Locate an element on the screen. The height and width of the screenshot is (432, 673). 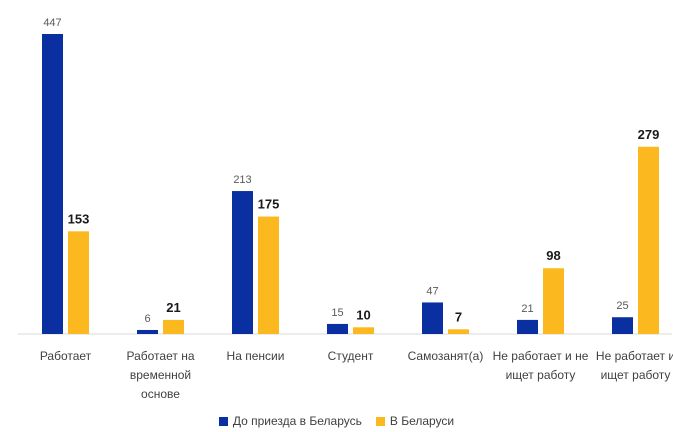
category-label-2-line-1: Работает на is located at coordinates (160, 356).